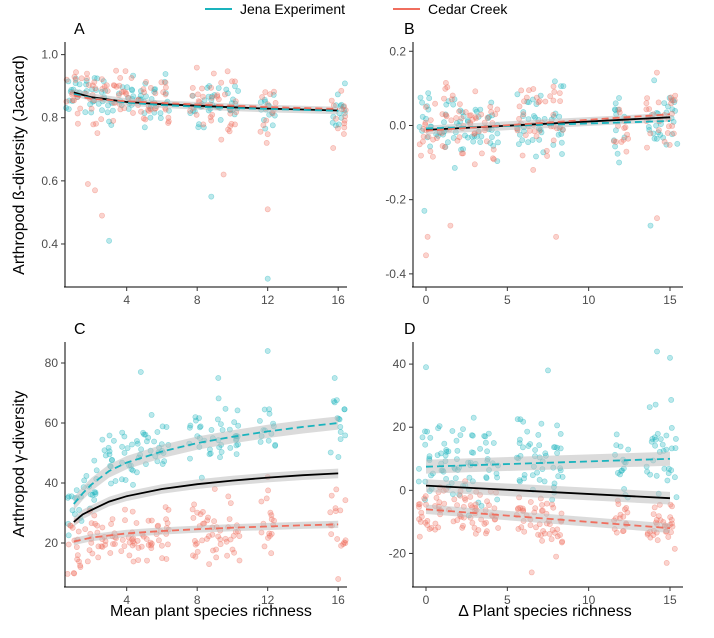 This screenshot has width=714, height=638. What do you see at coordinates (397, 125) in the screenshot?
I see `y-tick-label: 0.0` at bounding box center [397, 125].